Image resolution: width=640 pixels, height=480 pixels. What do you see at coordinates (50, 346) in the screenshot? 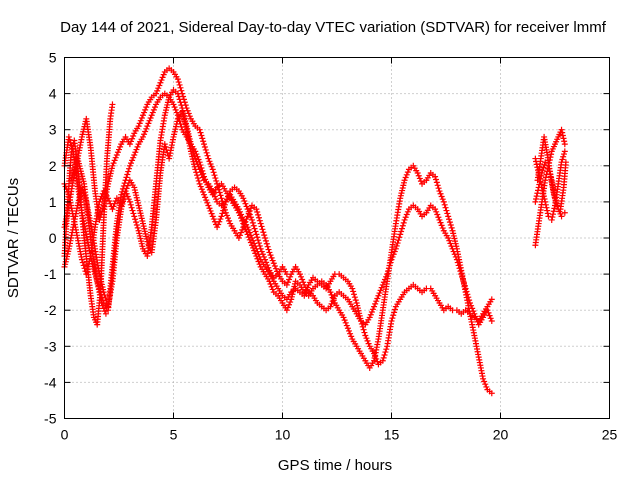
I see `y-tick-label: -3` at bounding box center [50, 346].